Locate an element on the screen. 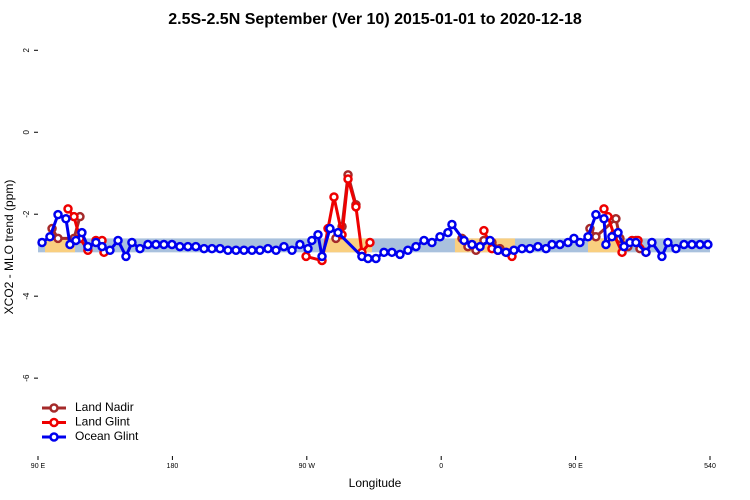  x-tick-label: 0 is located at coordinates (441, 466).